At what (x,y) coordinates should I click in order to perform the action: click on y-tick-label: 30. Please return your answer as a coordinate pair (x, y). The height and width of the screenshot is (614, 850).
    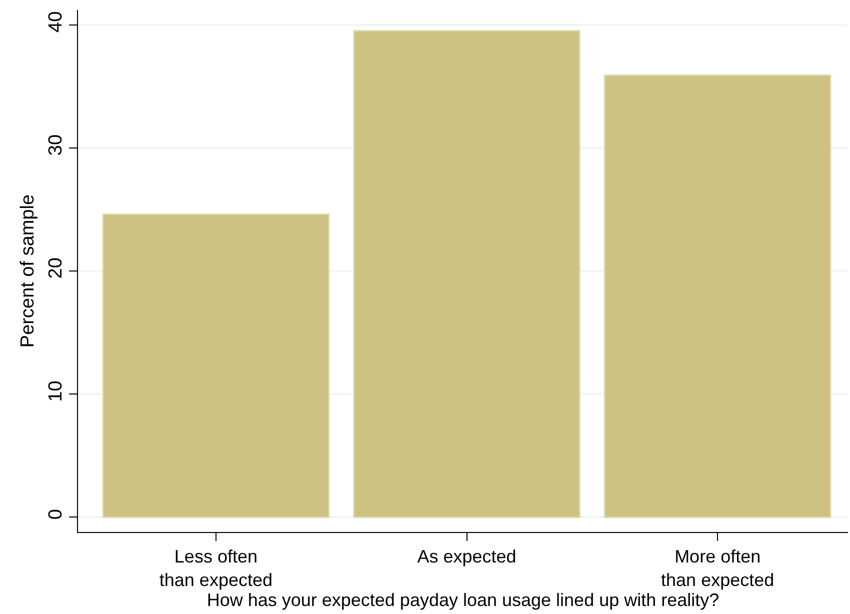
    Looking at the image, I should click on (55, 145).